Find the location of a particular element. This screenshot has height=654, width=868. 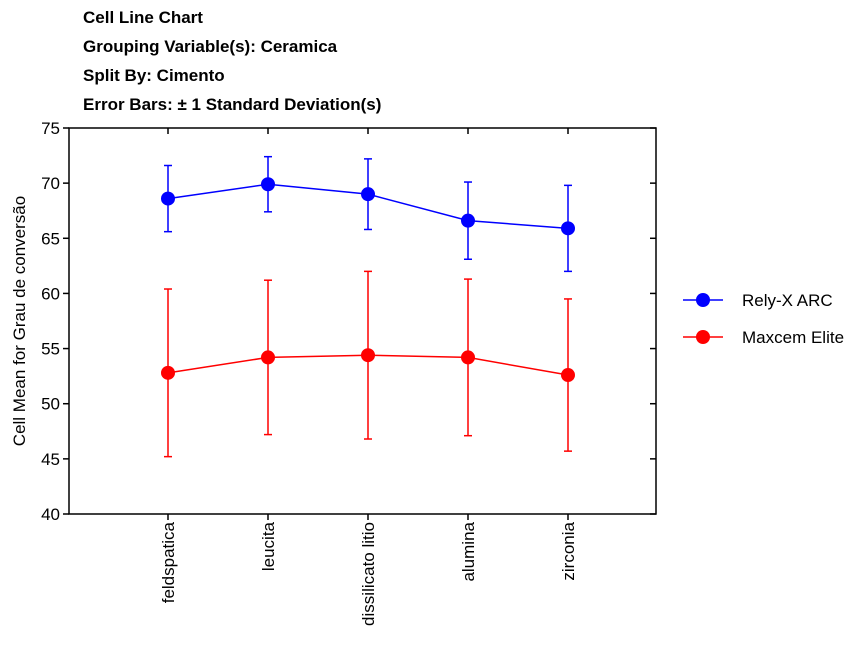

x-category-label: dissilicato litio is located at coordinates (368, 574).